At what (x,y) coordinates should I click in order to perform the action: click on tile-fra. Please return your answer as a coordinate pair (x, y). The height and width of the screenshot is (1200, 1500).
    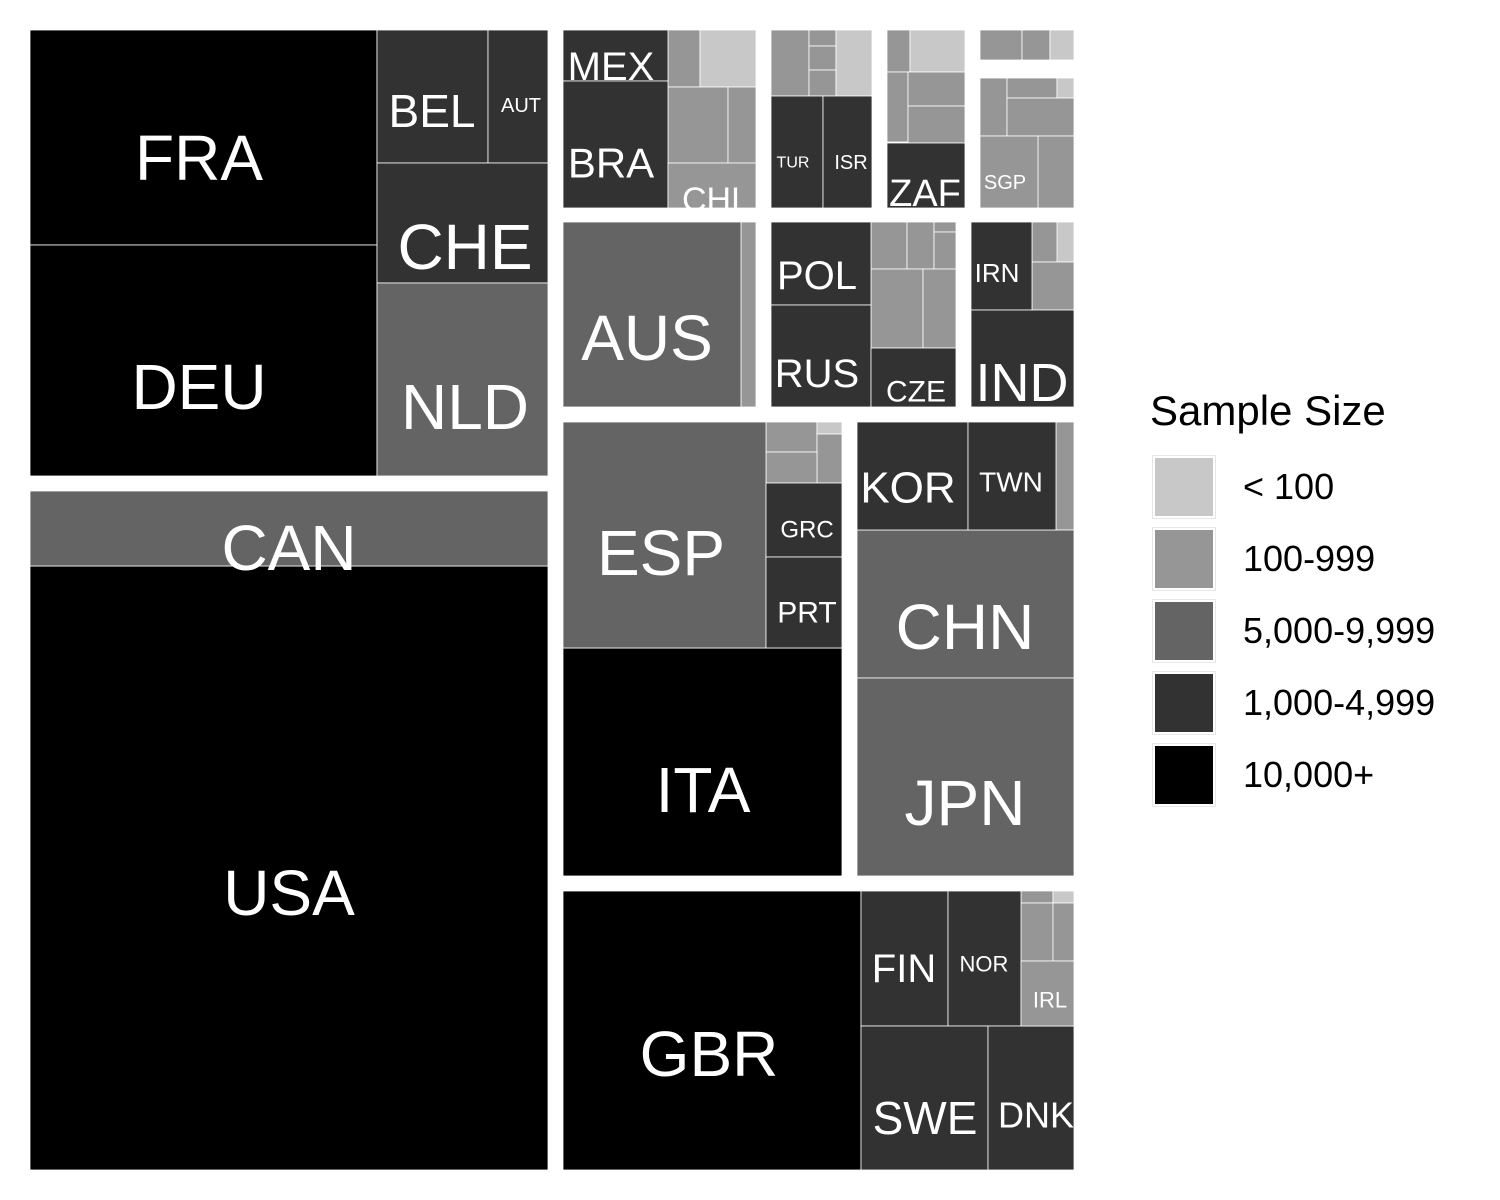
    Looking at the image, I should click on (203, 137).